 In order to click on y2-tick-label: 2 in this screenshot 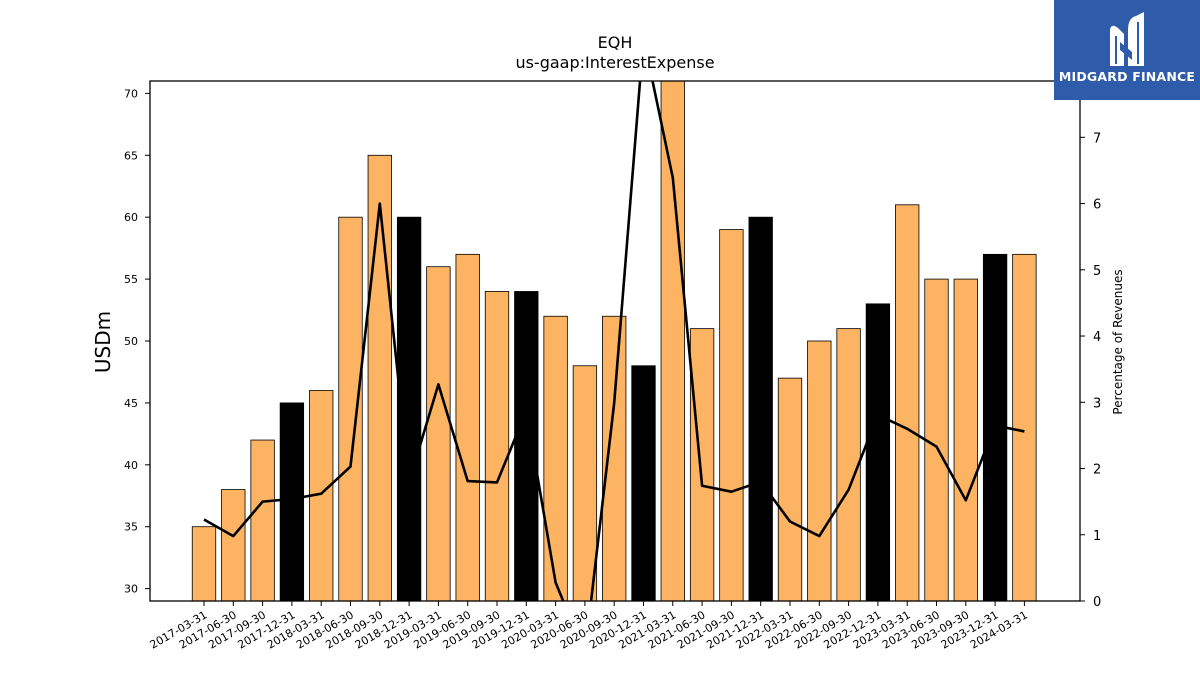, I will do `click(1097, 470)`.